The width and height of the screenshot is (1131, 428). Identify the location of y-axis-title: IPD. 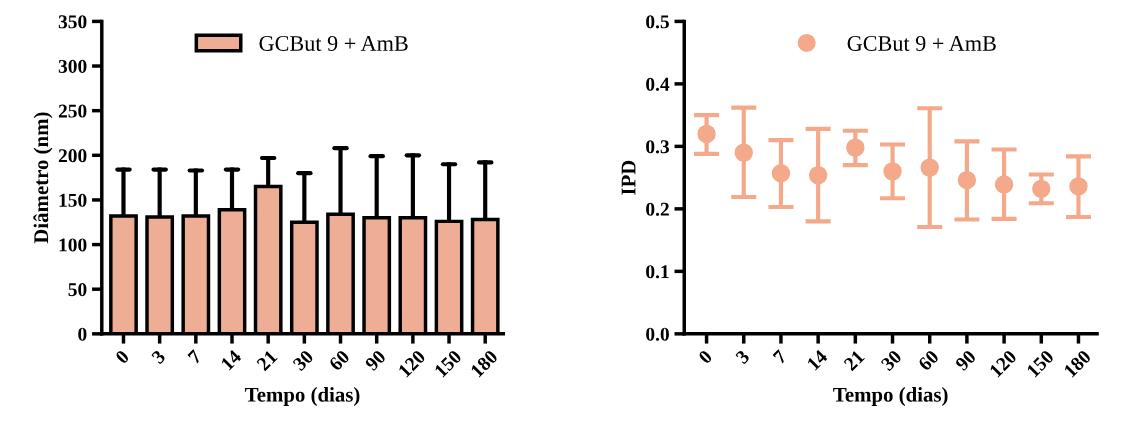
(628, 177).